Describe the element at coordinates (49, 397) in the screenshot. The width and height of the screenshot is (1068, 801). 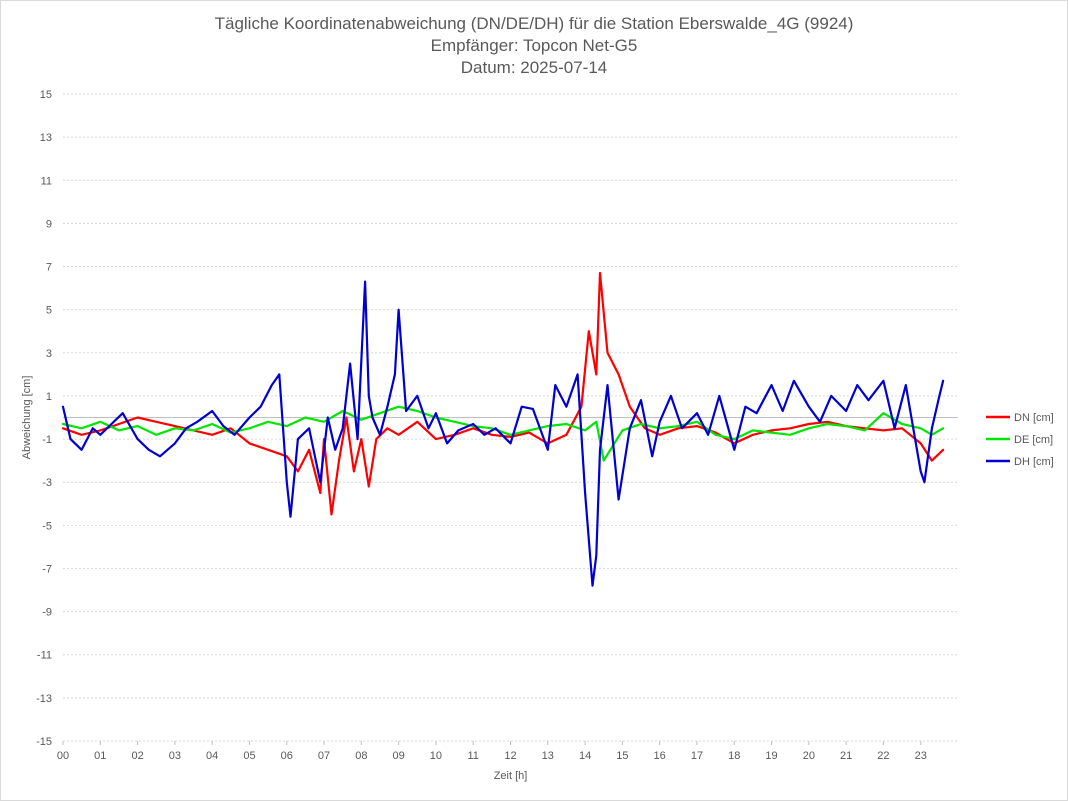
I see `y-tick-label: 1` at that location.